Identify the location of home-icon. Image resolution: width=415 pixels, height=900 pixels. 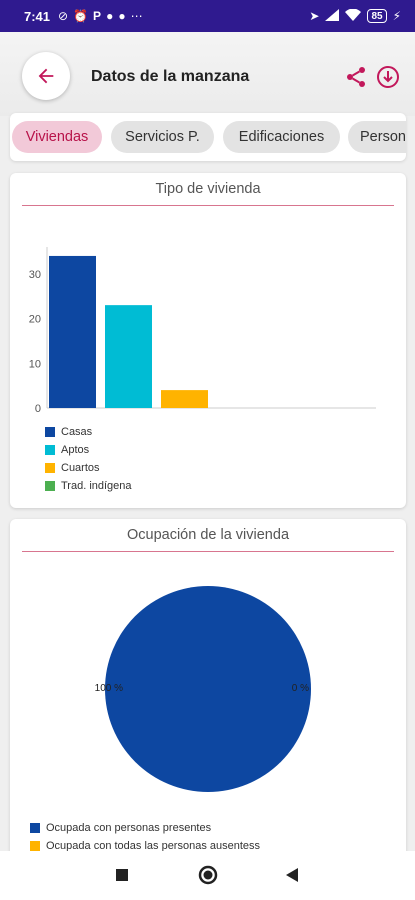
(208, 875).